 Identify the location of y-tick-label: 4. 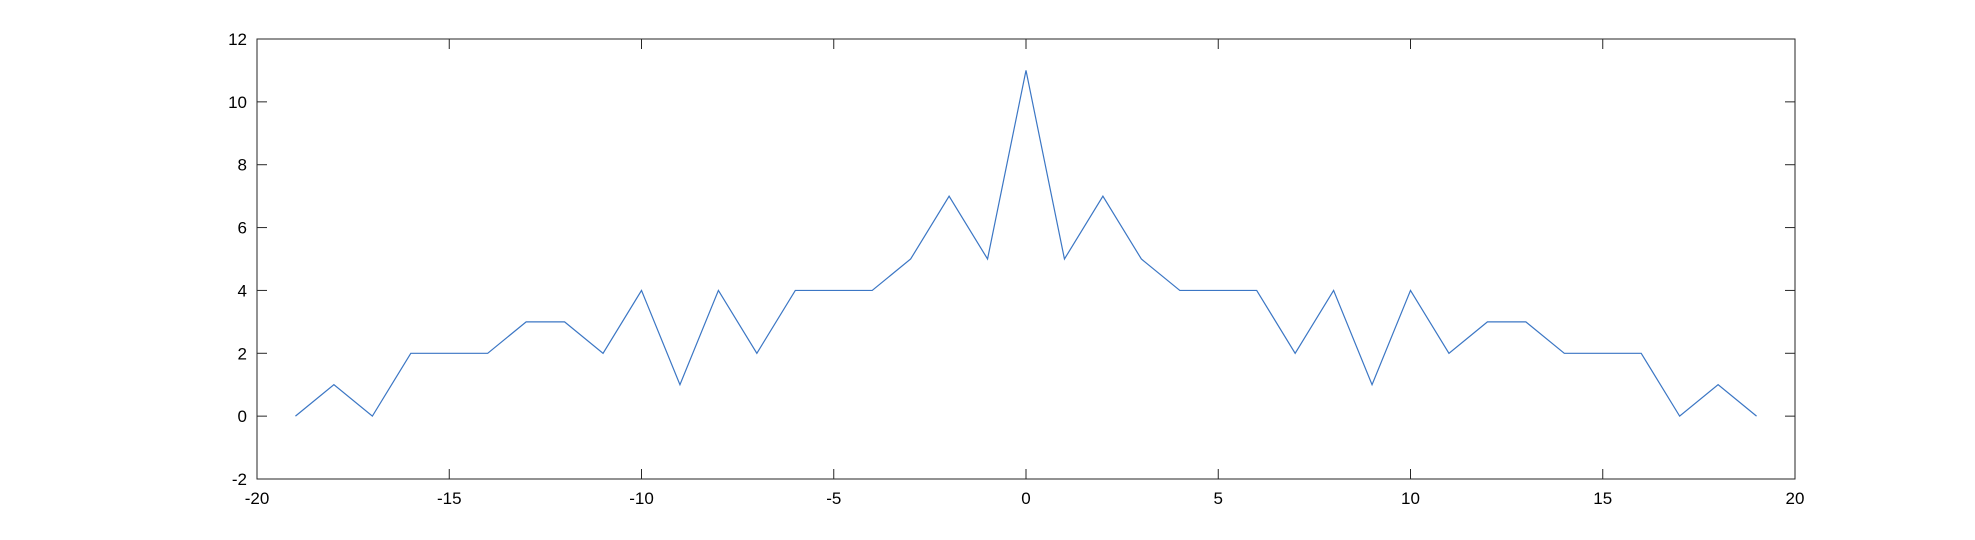
(242, 290).